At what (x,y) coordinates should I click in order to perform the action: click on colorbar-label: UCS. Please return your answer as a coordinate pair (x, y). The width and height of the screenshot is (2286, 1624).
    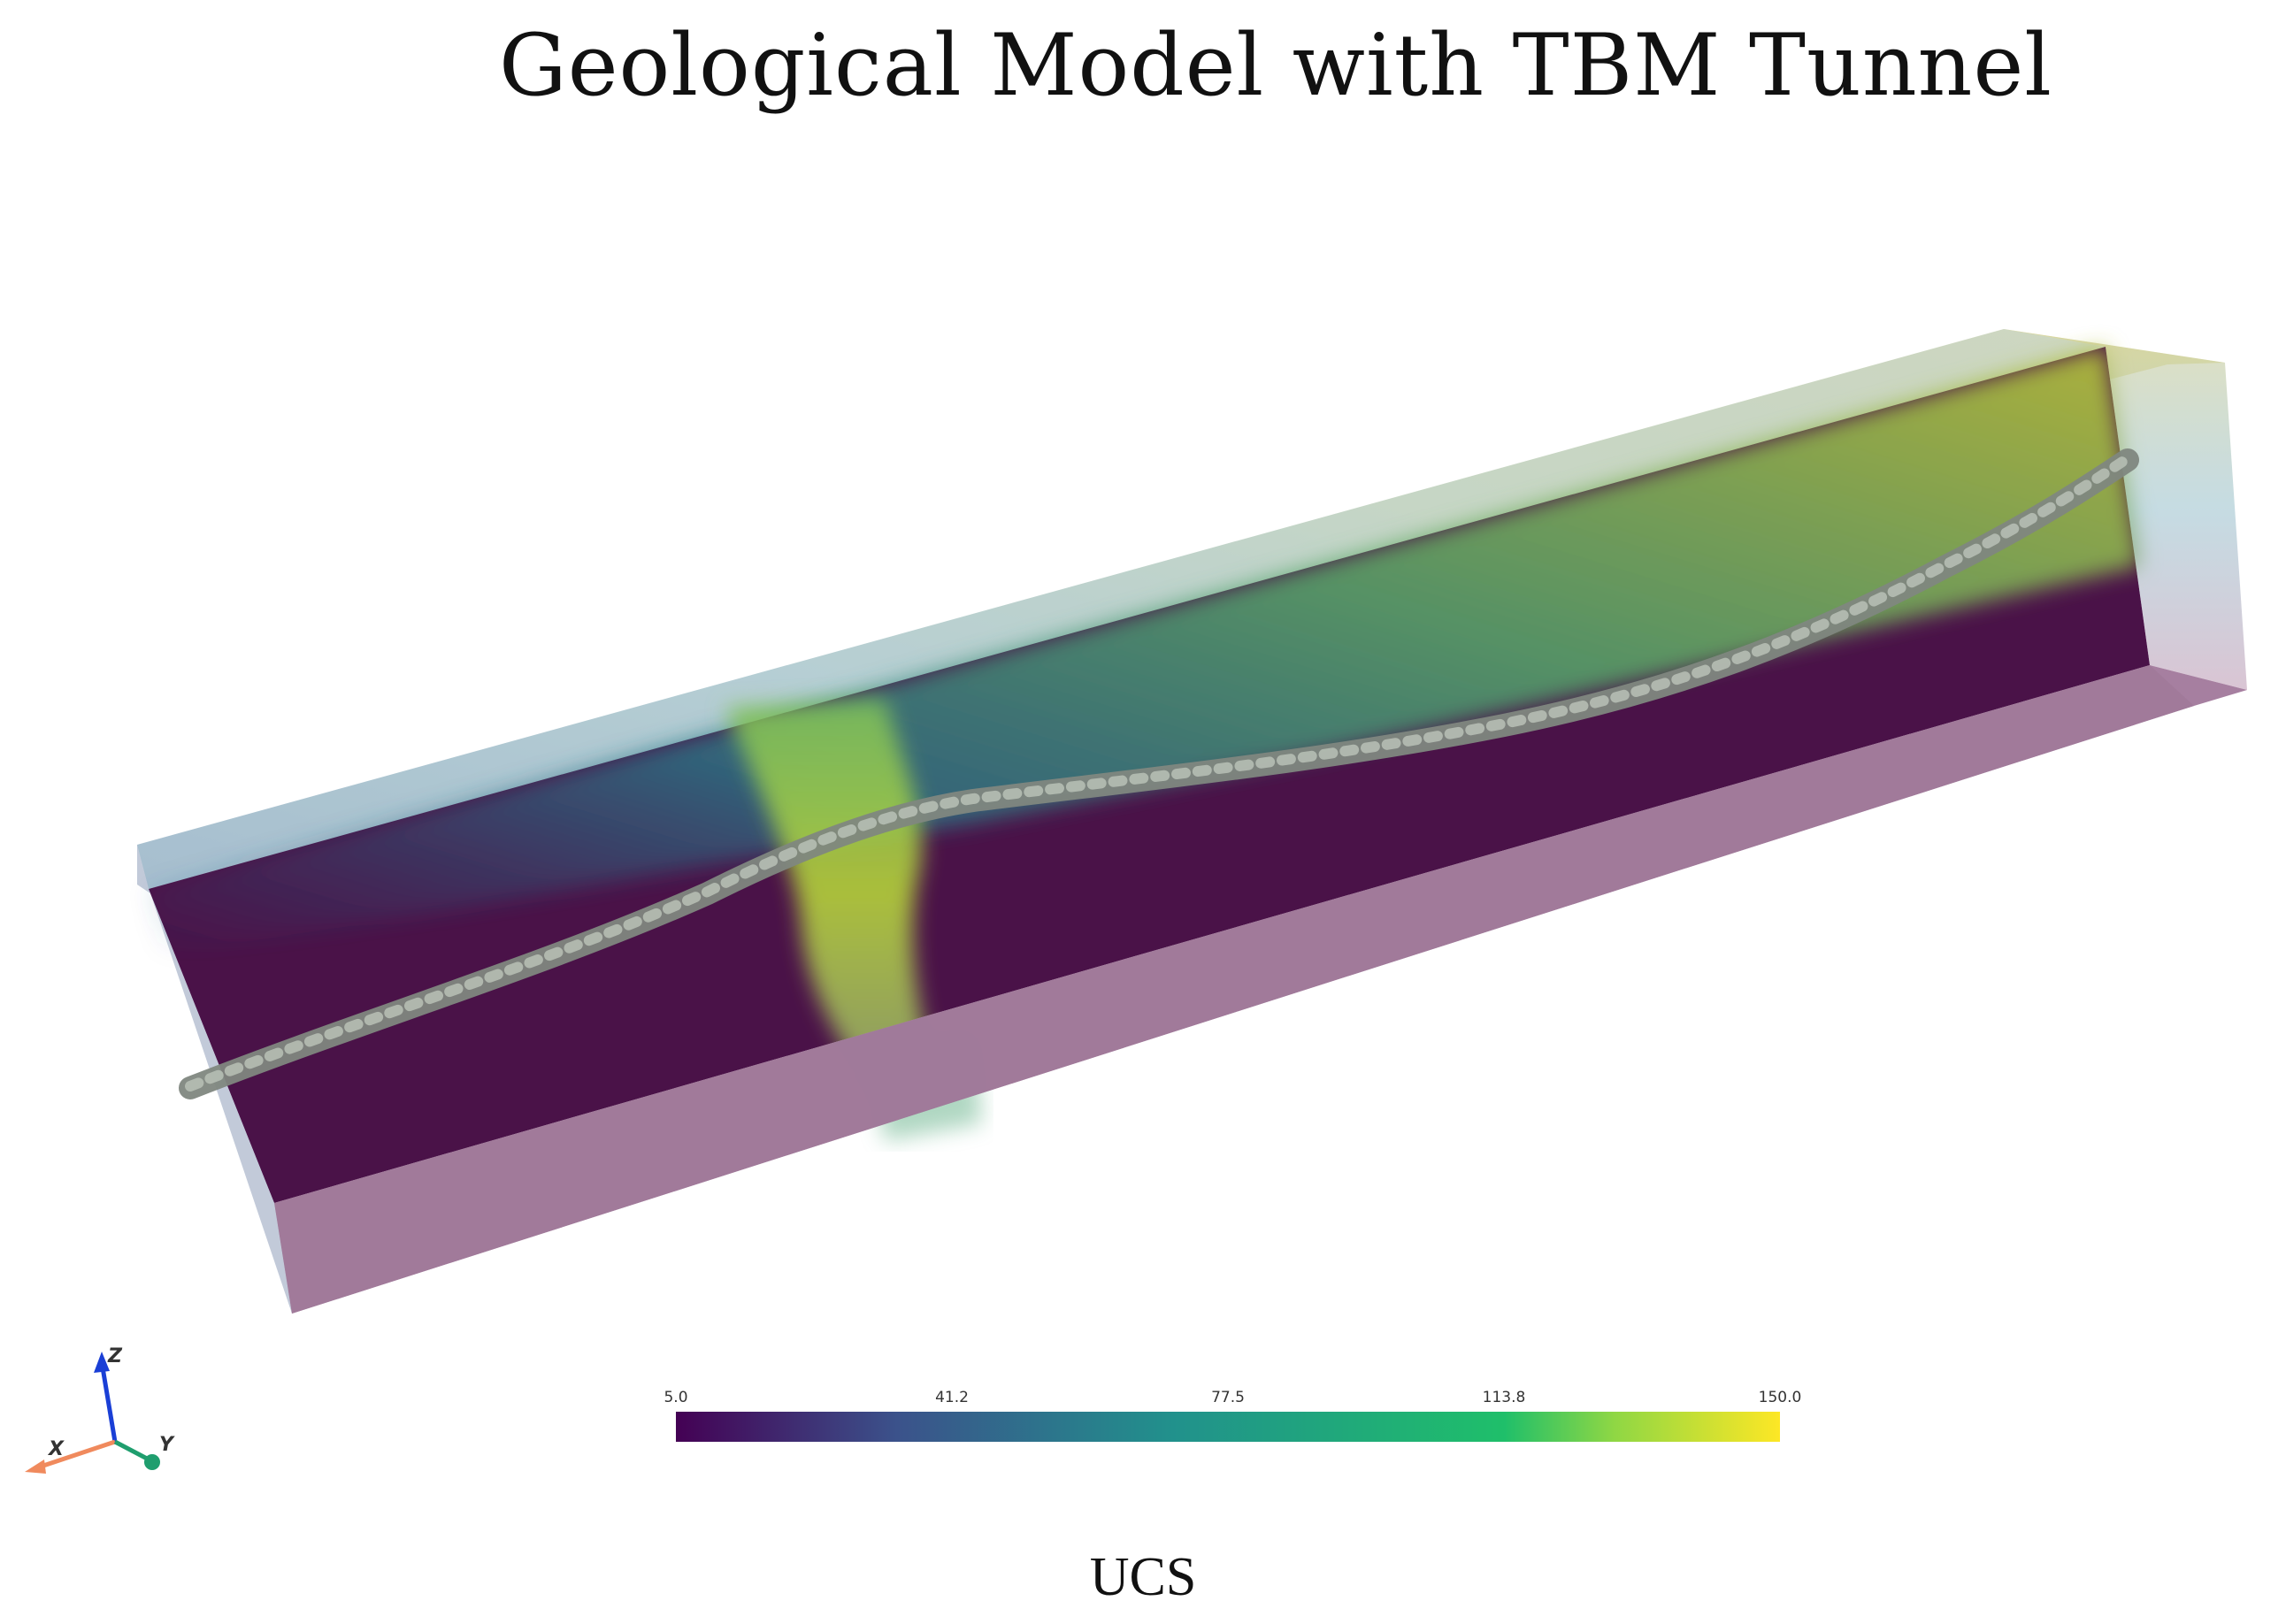
    Looking at the image, I should click on (1143, 1577).